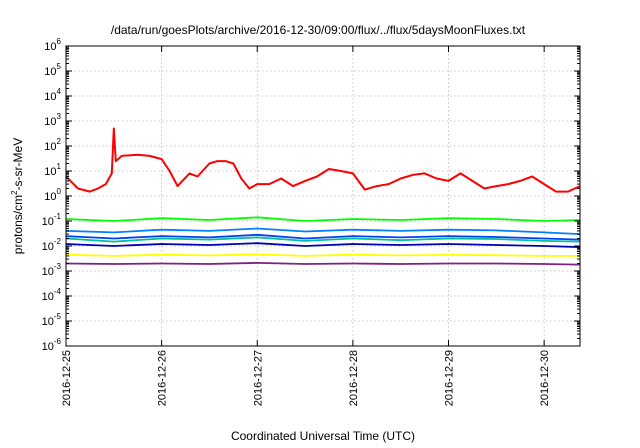  I want to click on x-tick-label: 2016-12-25, so click(67, 378).